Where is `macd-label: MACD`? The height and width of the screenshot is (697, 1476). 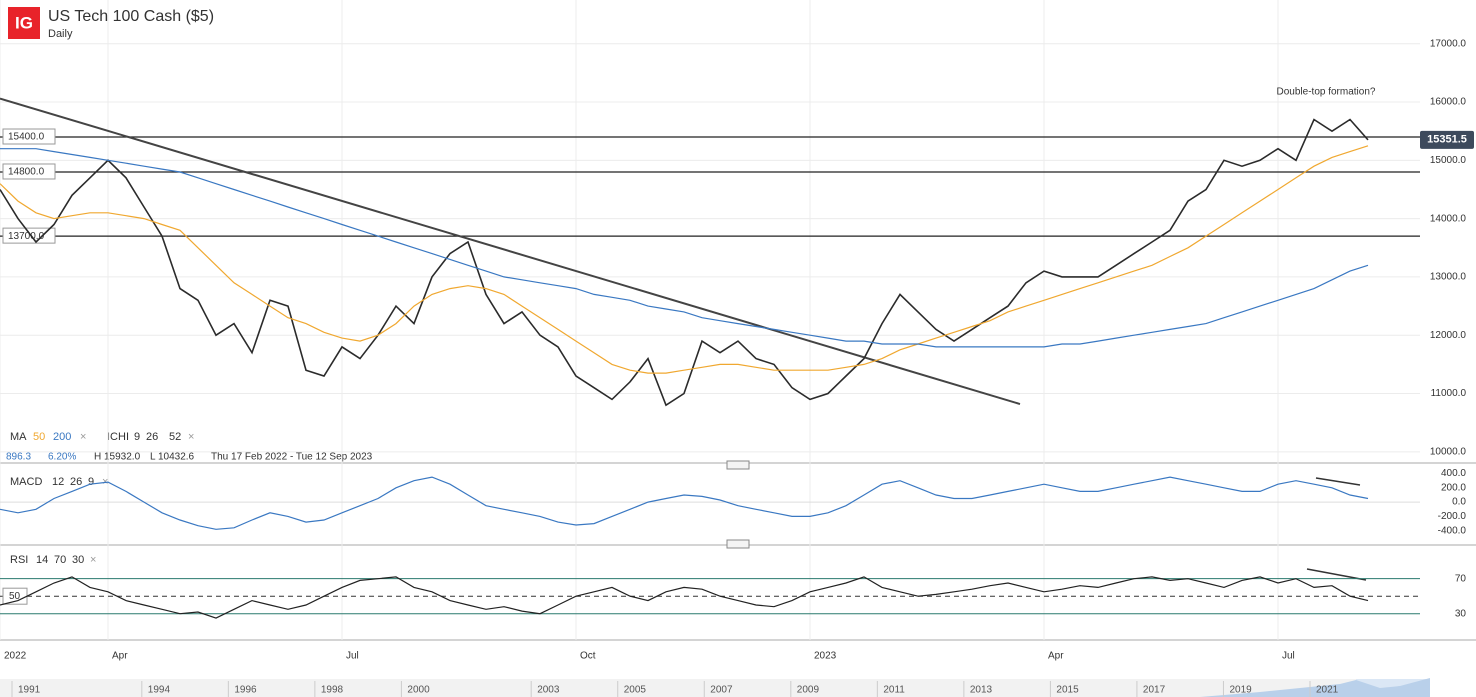
macd-label: MACD is located at coordinates (26, 482).